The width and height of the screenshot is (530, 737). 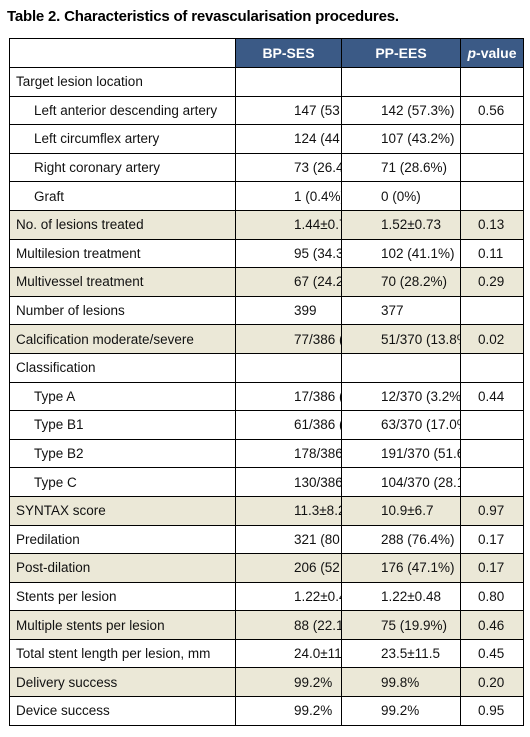 I want to click on pp-ees-value-cell: 102 (41.1%), so click(x=401, y=253).